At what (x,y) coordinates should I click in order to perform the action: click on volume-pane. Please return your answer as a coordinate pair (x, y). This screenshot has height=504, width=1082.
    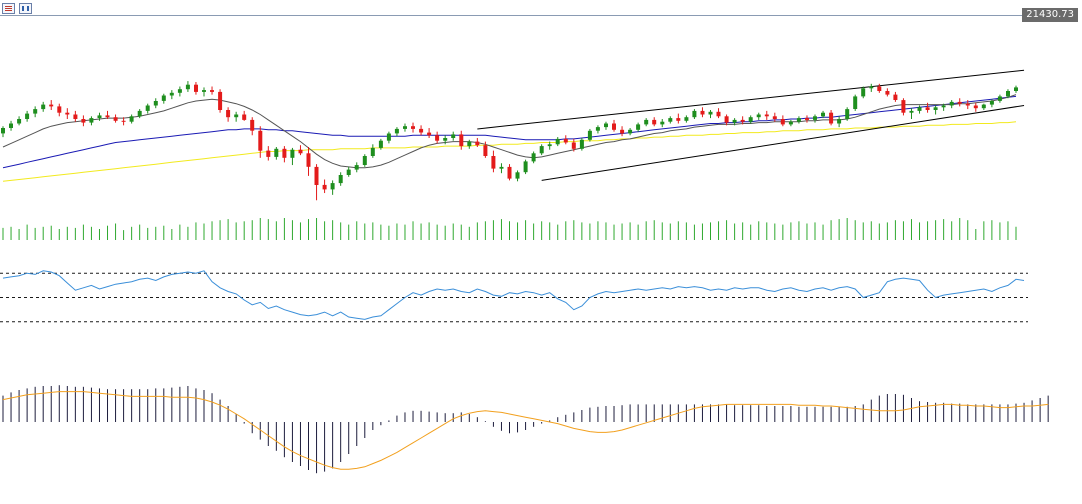
    Looking at the image, I should click on (509, 229).